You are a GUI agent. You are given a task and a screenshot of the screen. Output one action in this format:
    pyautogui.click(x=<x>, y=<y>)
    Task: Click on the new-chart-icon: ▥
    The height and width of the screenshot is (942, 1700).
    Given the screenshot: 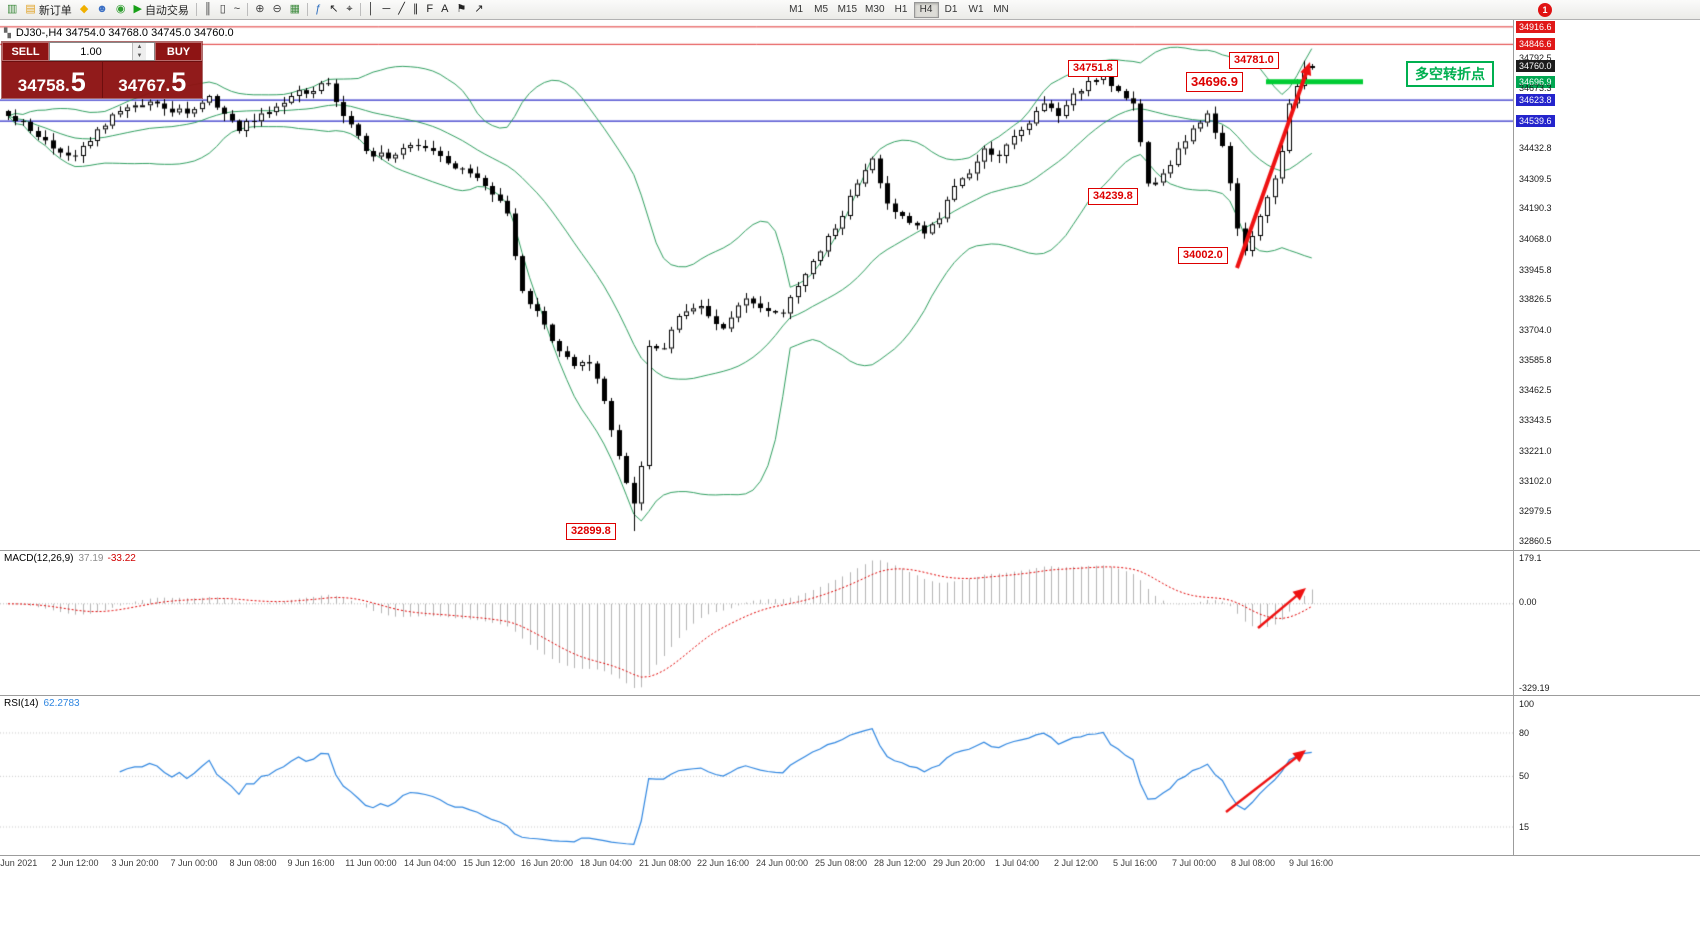 What is the action you would take?
    pyautogui.click(x=12, y=9)
    